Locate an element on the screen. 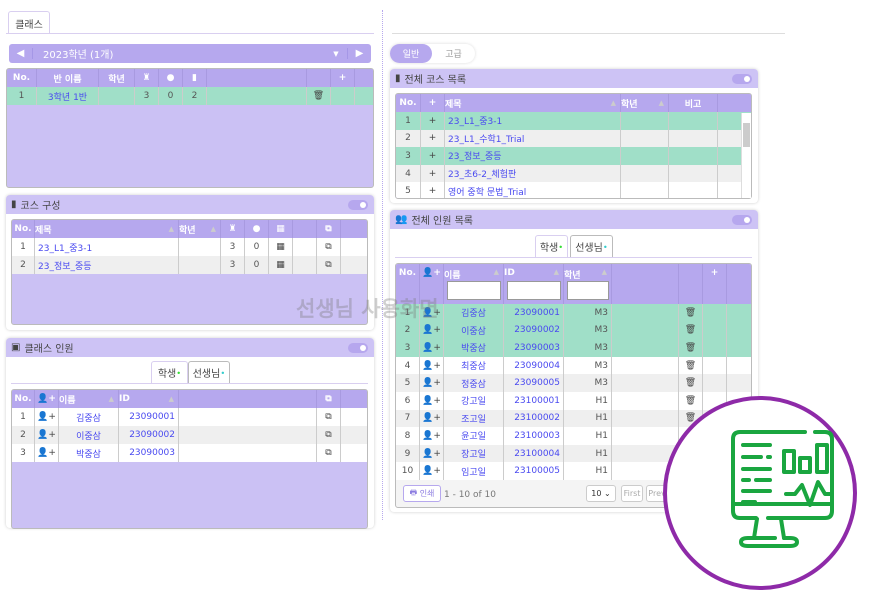 The image size is (881, 614). member-id-link: 23100005 is located at coordinates (537, 471).